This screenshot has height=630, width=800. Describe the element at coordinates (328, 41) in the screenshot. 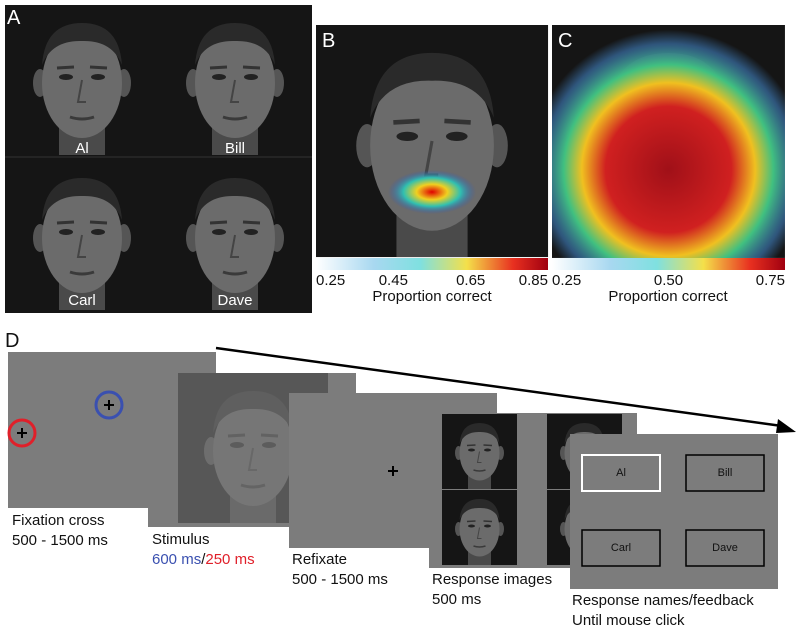

I see `panel-label: B` at that location.